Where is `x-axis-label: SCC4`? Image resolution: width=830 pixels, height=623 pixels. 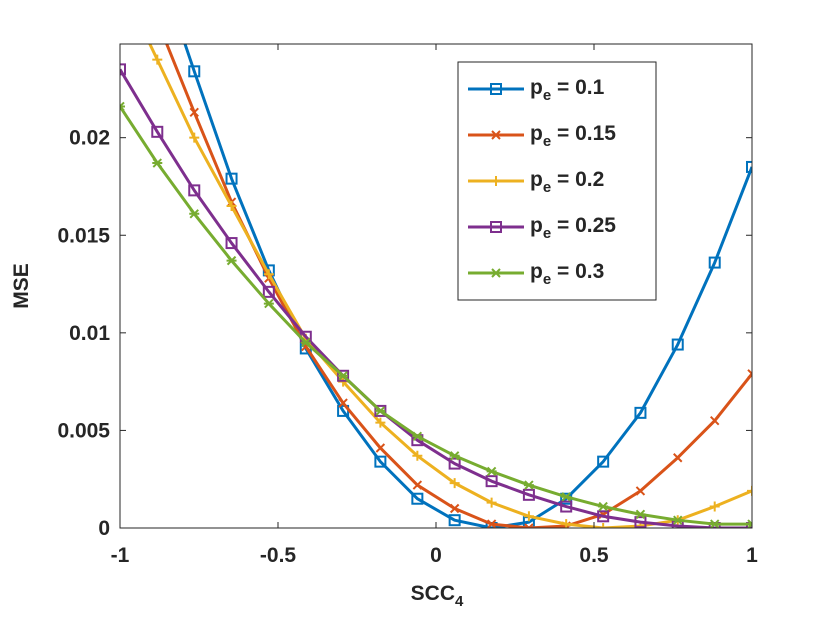
x-axis-label: SCC4 is located at coordinates (437, 596).